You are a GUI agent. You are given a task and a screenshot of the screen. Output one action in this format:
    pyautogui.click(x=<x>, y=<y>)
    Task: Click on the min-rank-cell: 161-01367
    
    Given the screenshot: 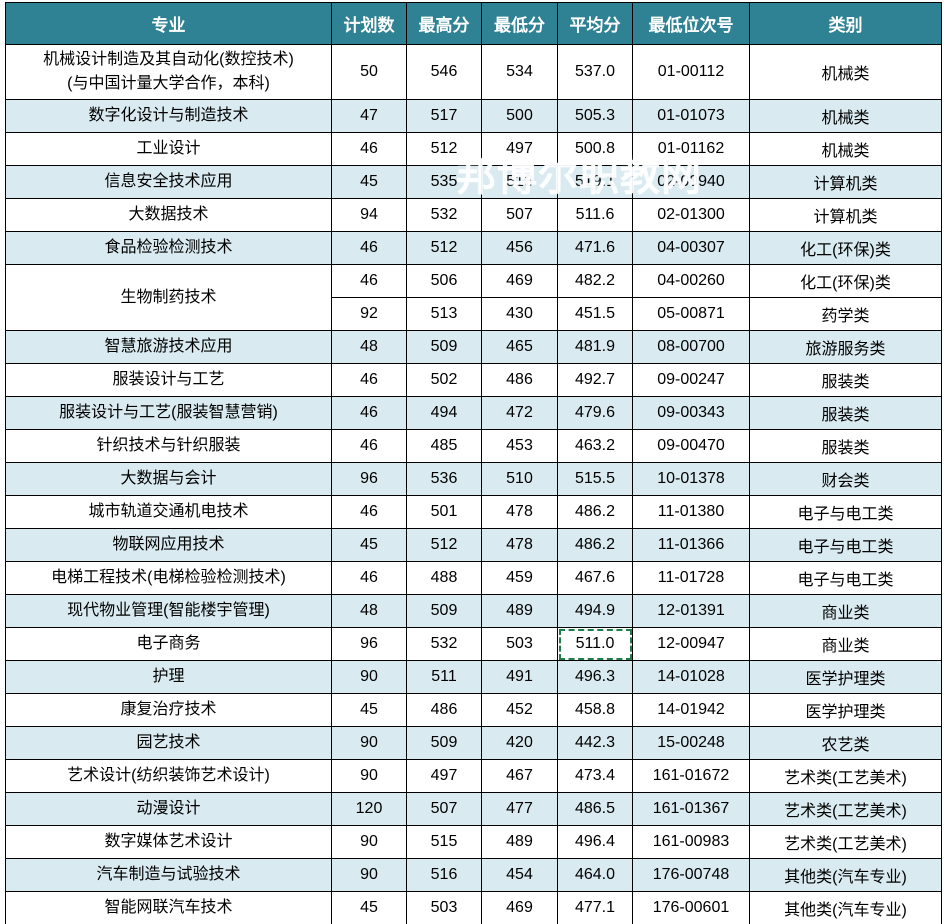 What is the action you would take?
    pyautogui.click(x=691, y=809)
    